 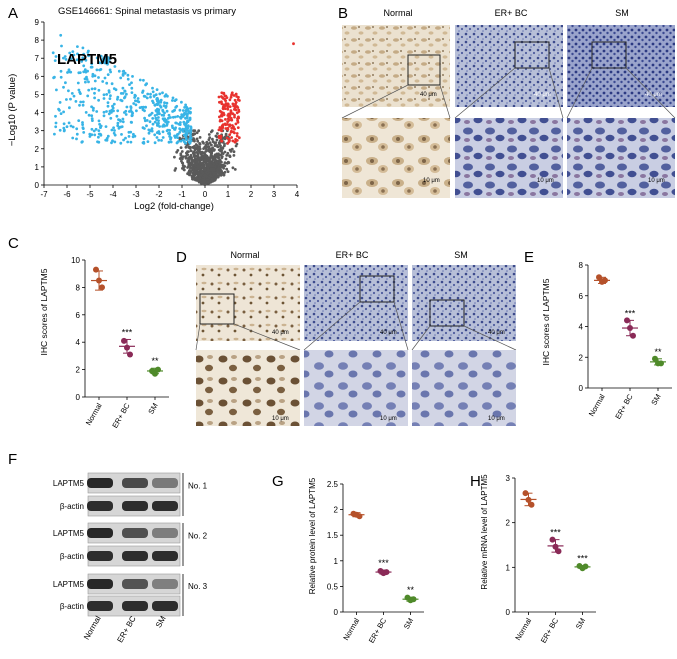 What do you see at coordinates (297, 194) in the screenshot?
I see `volcano-x-tick-label: 4` at bounding box center [297, 194].